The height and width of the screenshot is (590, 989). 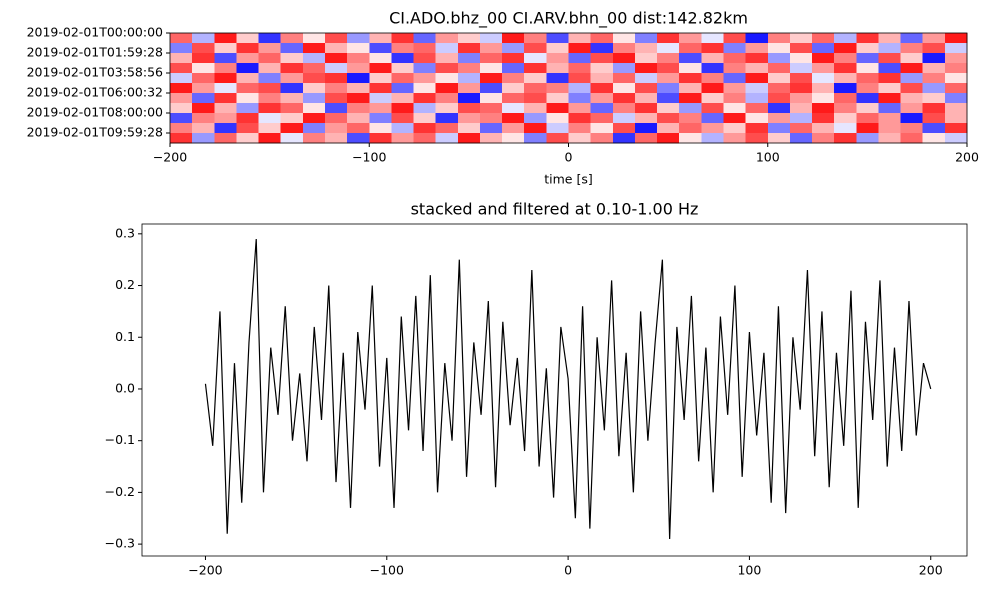 I want to click on y-tick-label: 2019-02-01T03:58:56, so click(x=95, y=72).